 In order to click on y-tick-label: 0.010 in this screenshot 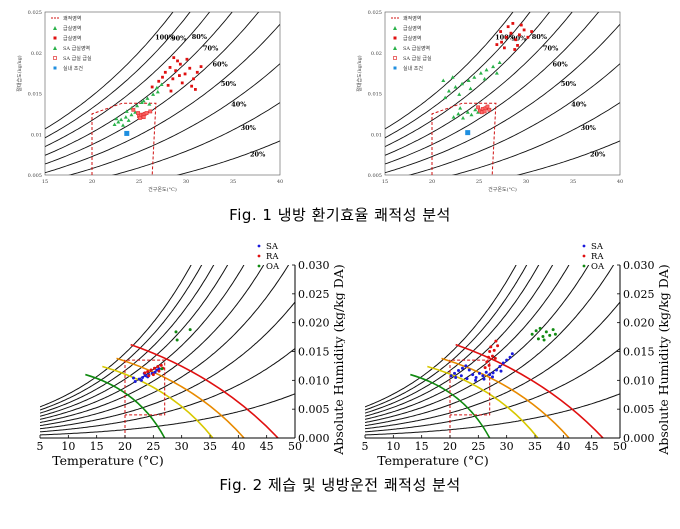, I will do `click(639, 380)`.